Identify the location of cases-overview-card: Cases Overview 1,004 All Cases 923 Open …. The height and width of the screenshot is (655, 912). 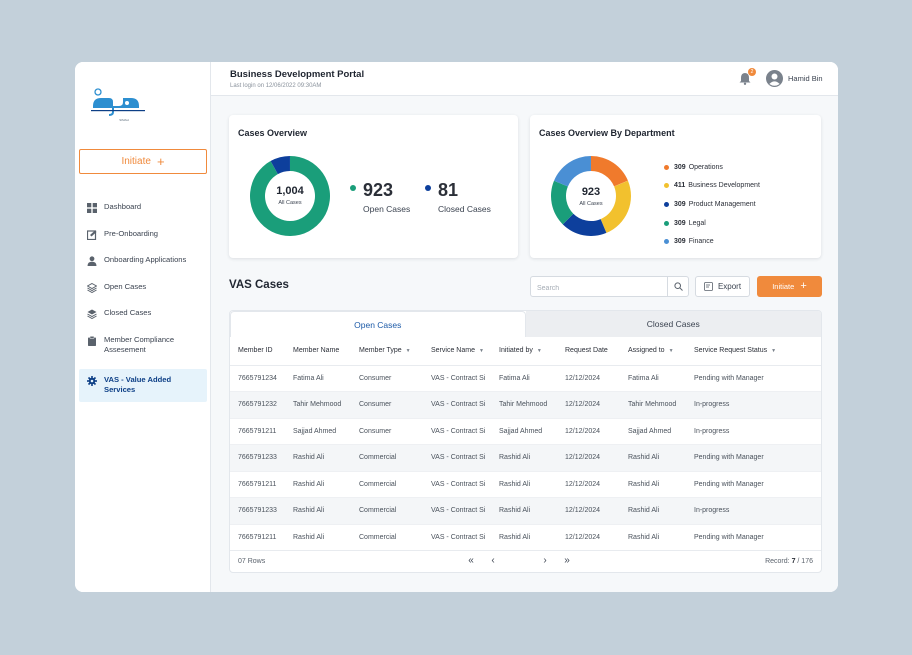
(373, 186).